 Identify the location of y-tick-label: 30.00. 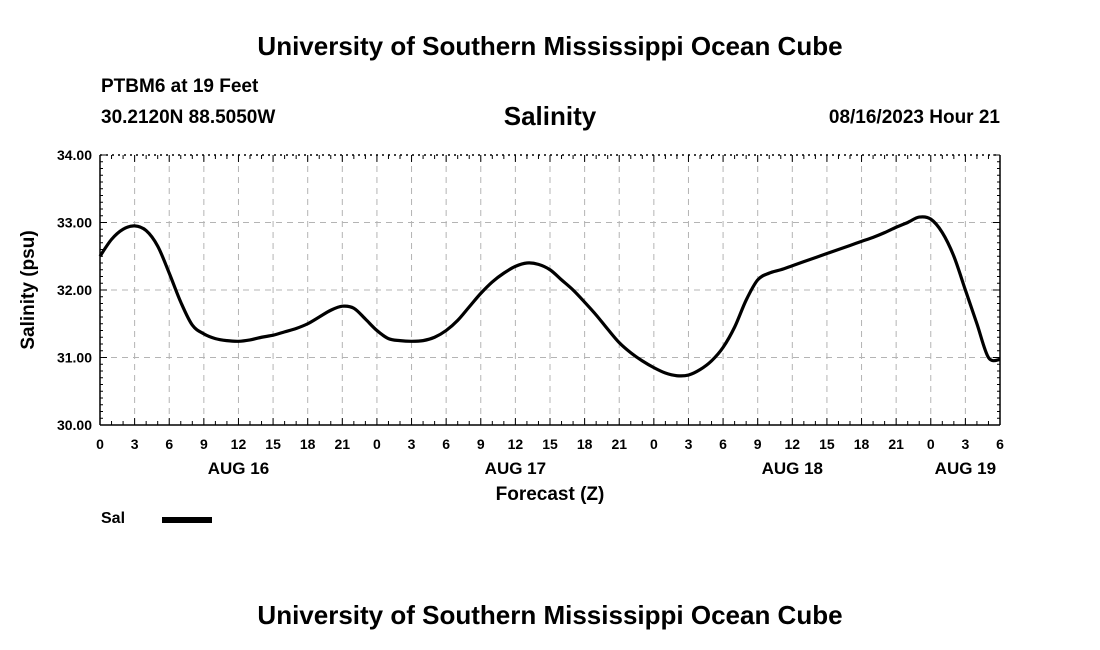
(74, 425).